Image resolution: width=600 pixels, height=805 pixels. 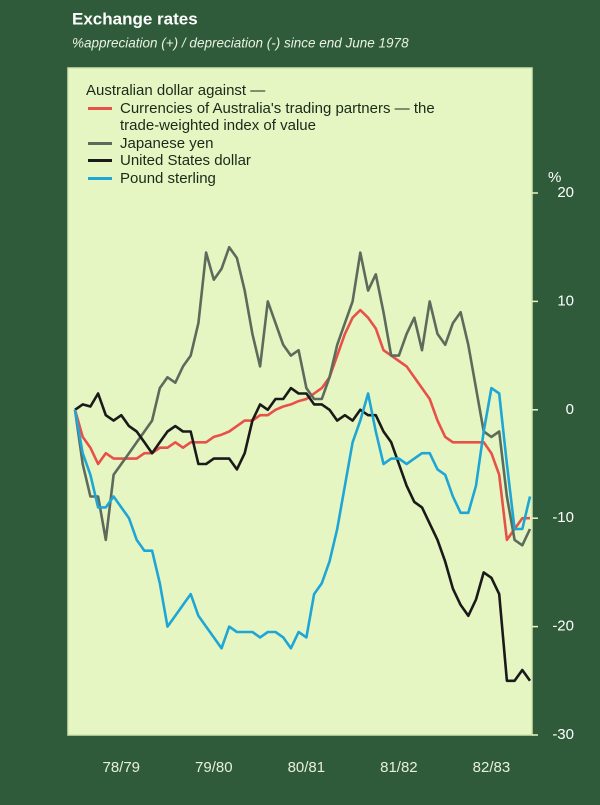 I want to click on legend-title: Australian dollar against —, so click(x=176, y=90).